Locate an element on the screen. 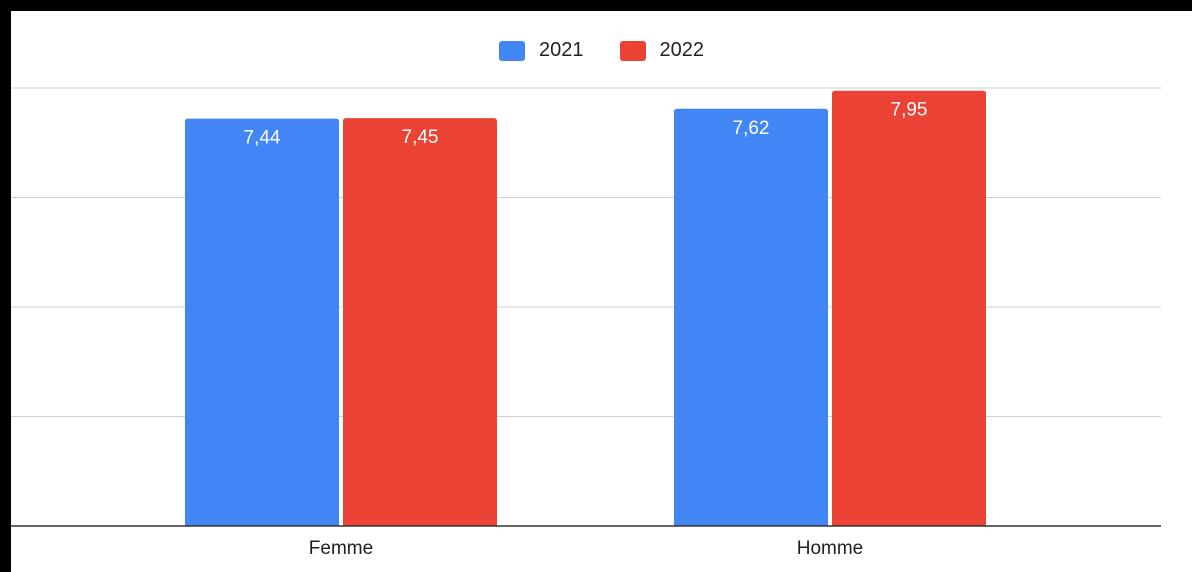  legend: 2021 2022 is located at coordinates (601, 50).